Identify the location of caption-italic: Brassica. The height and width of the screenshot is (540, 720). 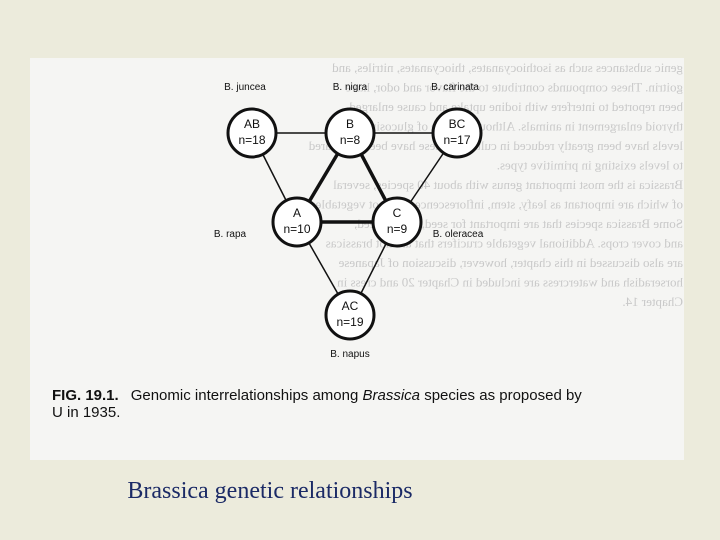
(392, 395).